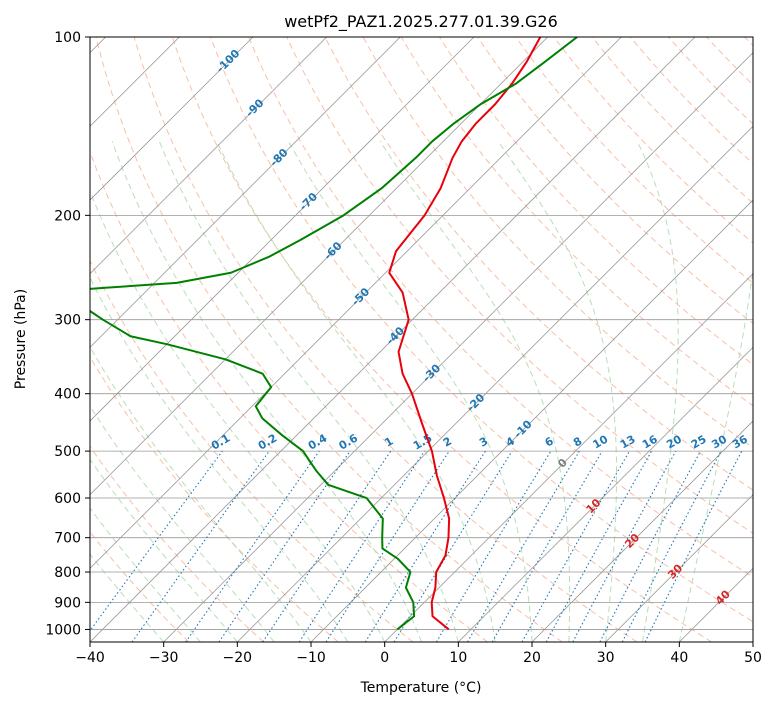  Describe the element at coordinates (67, 539) in the screenshot. I see `y-tick-label: 700` at that location.